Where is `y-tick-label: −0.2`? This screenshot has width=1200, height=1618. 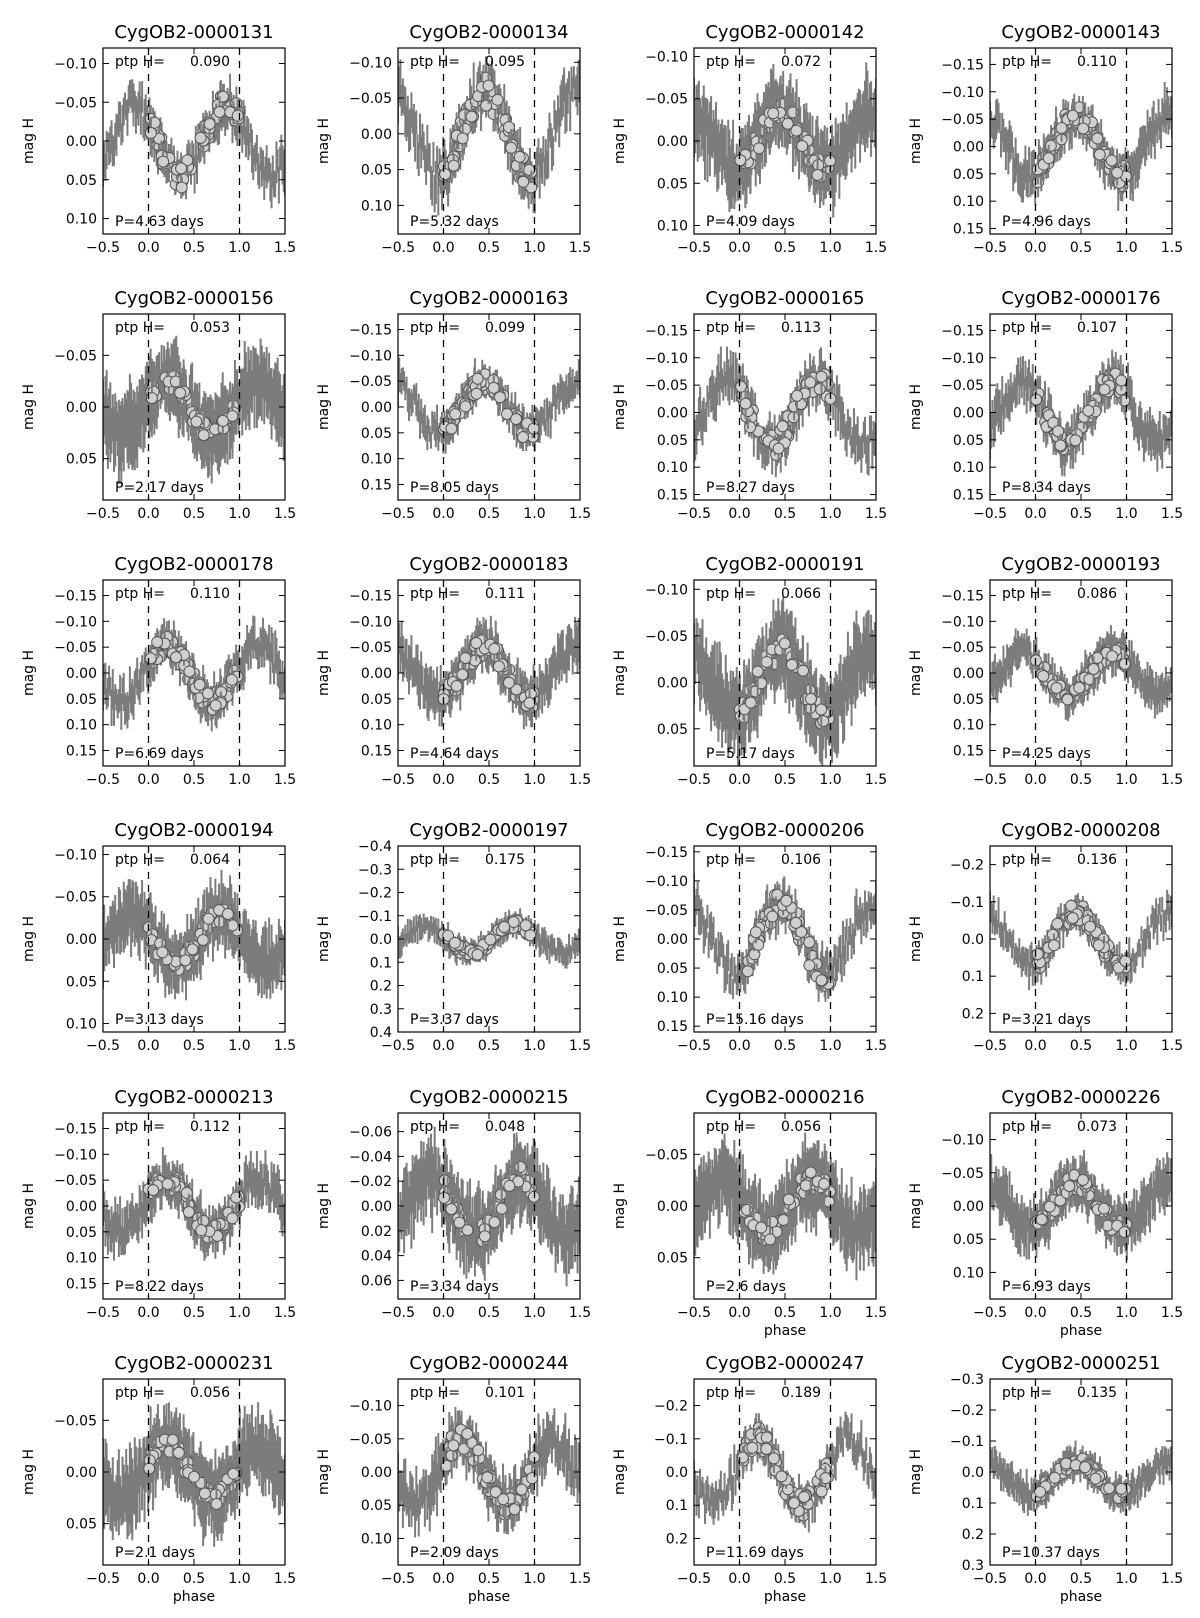
y-tick-label: −0.2 is located at coordinates (375, 894).